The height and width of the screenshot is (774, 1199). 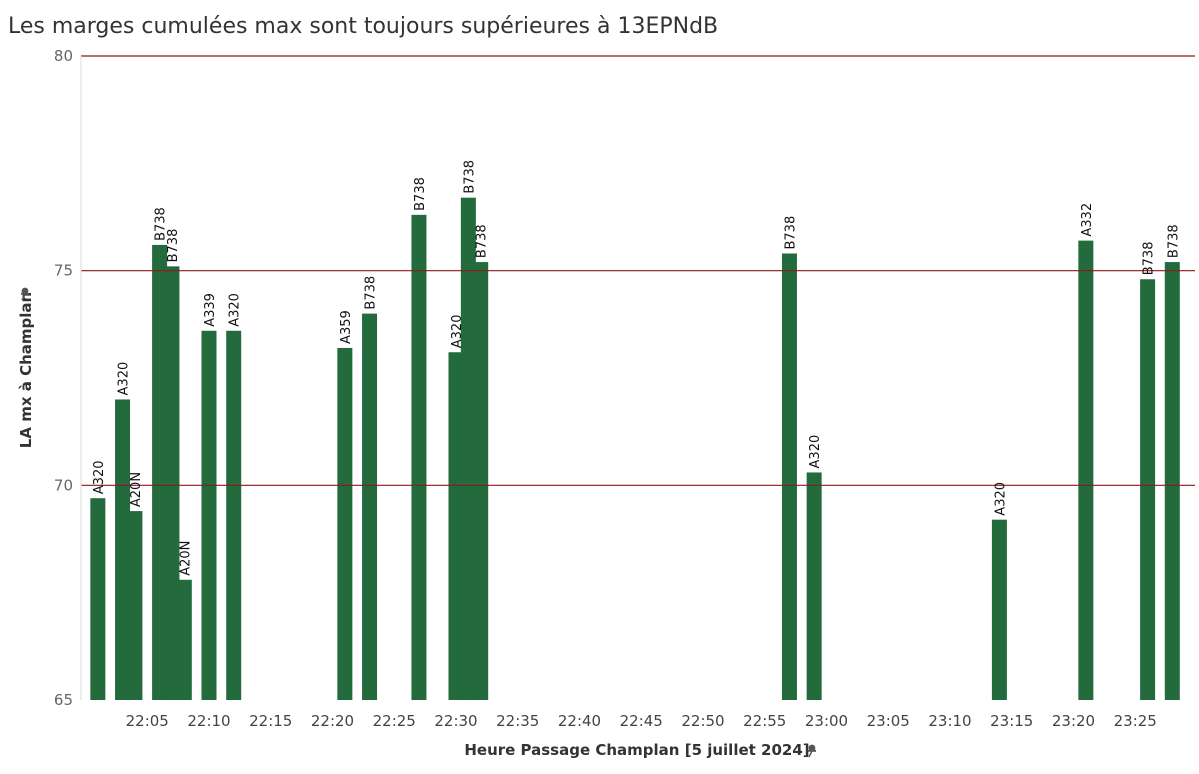 What do you see at coordinates (270, 721) in the screenshot?
I see `x-tick-label: 22:15` at bounding box center [270, 721].